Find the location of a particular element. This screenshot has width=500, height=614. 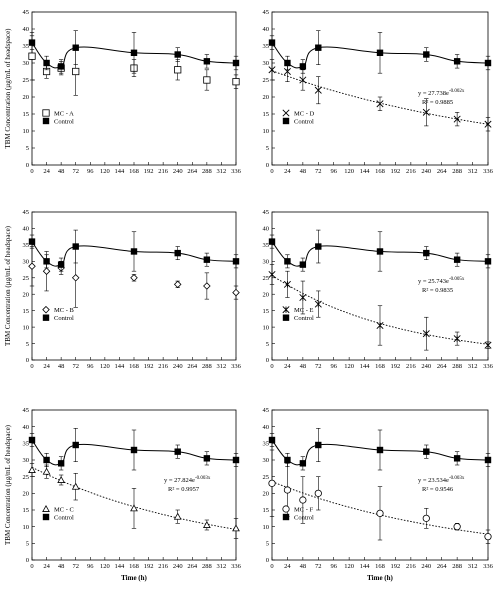

x-tick-label: 264 is located at coordinates (192, 171).